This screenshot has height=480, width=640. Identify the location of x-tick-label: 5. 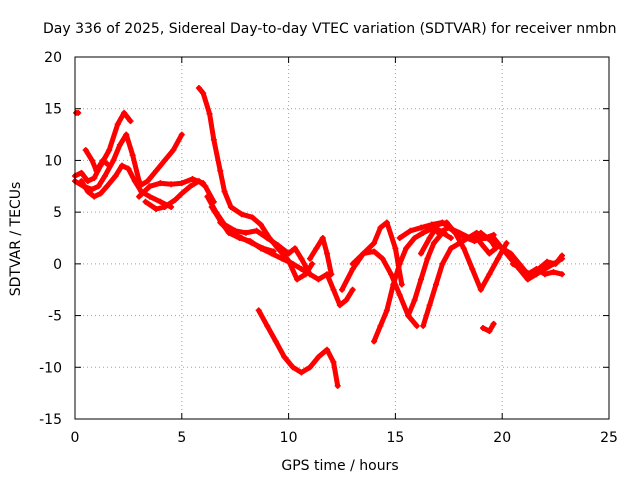
(181, 438).